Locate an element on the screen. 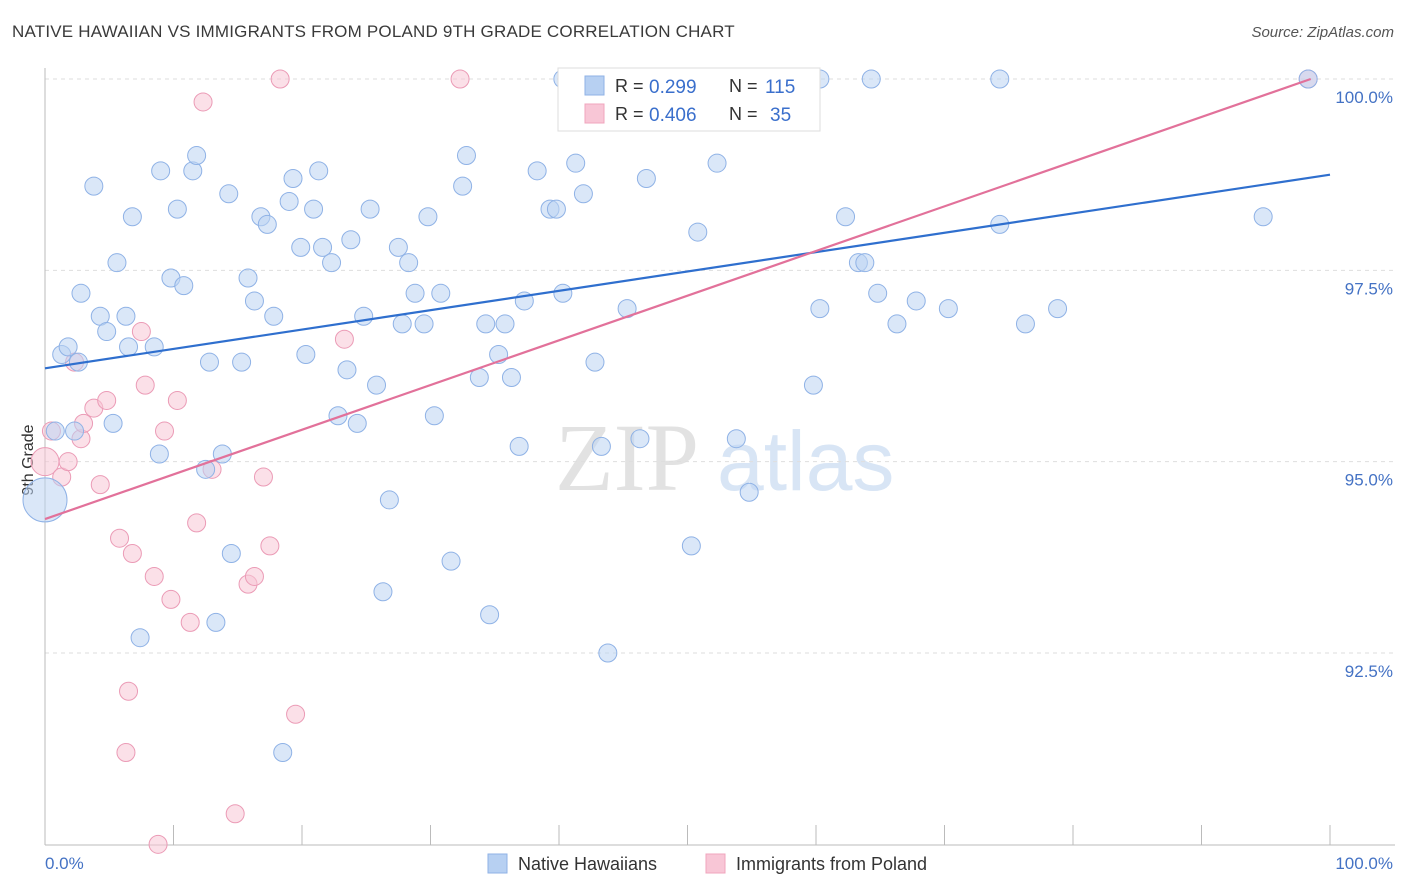 The height and width of the screenshot is (892, 1406). legend-r-label-blue: R = is located at coordinates (629, 86).